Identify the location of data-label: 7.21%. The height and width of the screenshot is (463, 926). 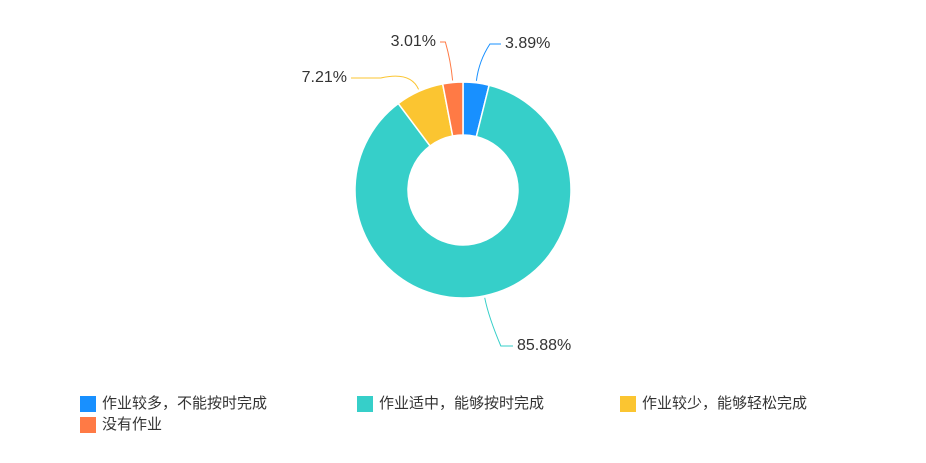
(324, 77).